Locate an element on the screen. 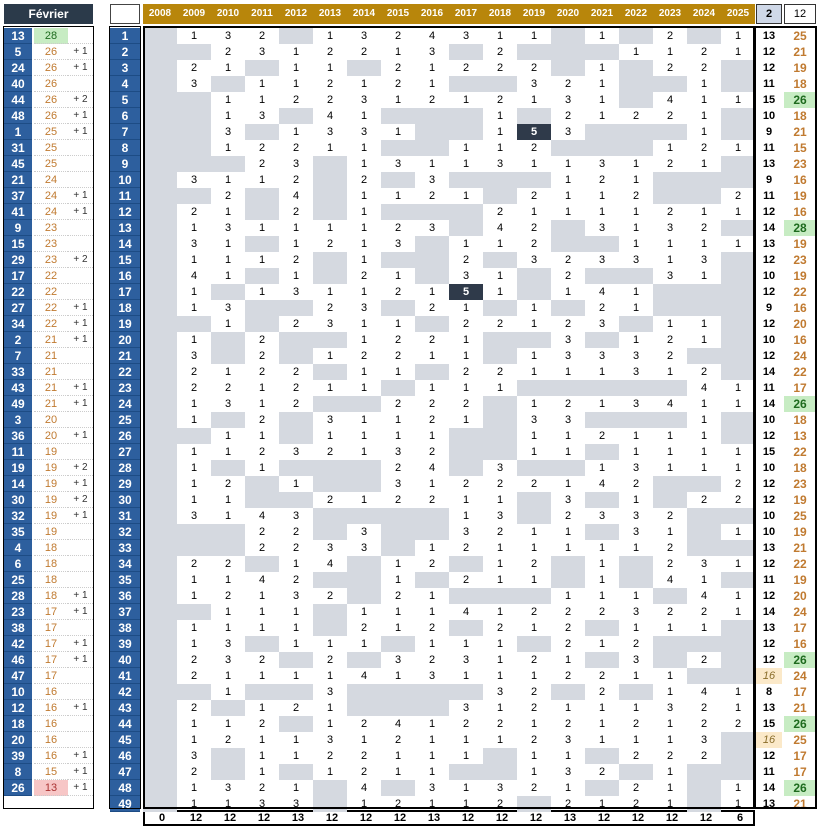 The height and width of the screenshot is (828, 821). row-number: 3 is located at coordinates (125, 68).